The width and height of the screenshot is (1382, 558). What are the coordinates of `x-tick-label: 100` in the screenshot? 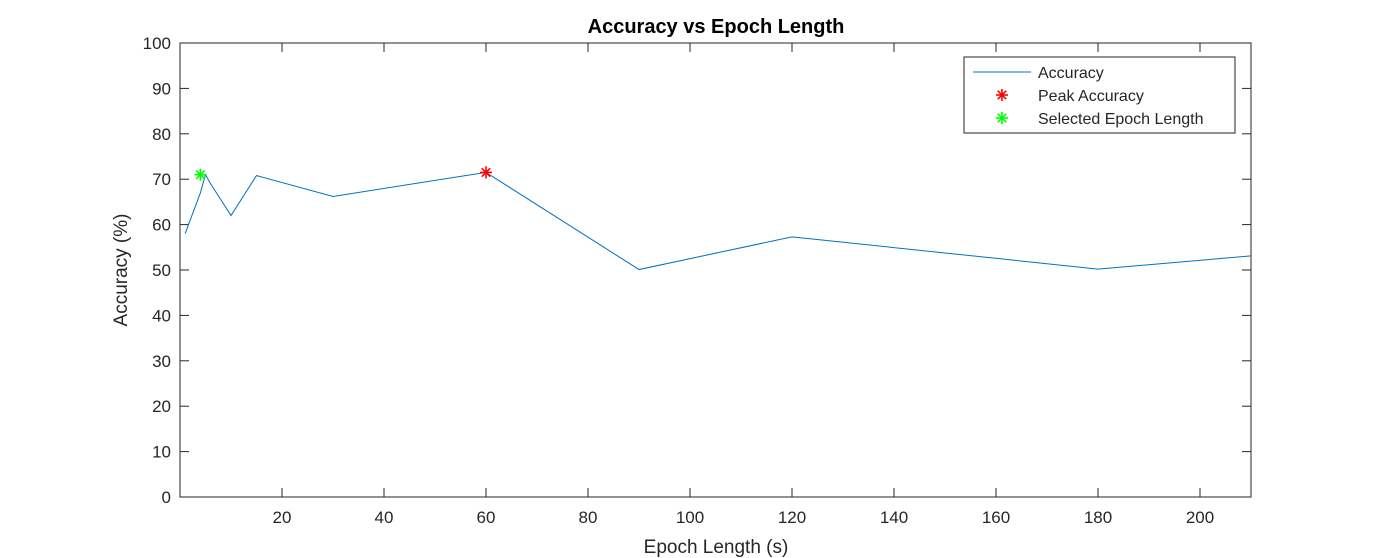 It's located at (690, 517).